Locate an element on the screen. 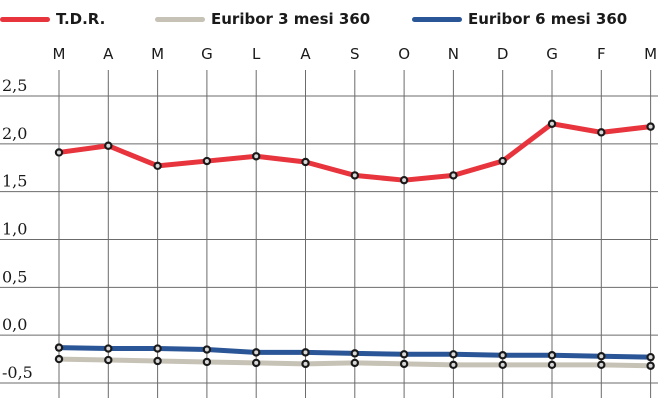 Image resolution: width=658 pixels, height=404 pixels. y-axis-ticks: 2,5 2,0 1,5 1,0 0,5 0,0 -0,5 is located at coordinates (17, 229).